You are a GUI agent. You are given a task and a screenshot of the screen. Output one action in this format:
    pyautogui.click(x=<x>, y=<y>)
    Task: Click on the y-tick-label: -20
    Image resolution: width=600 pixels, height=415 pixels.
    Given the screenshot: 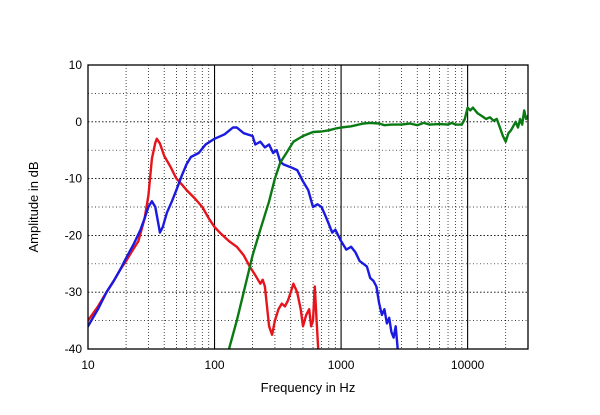 What is the action you would take?
    pyautogui.click(x=74, y=235)
    